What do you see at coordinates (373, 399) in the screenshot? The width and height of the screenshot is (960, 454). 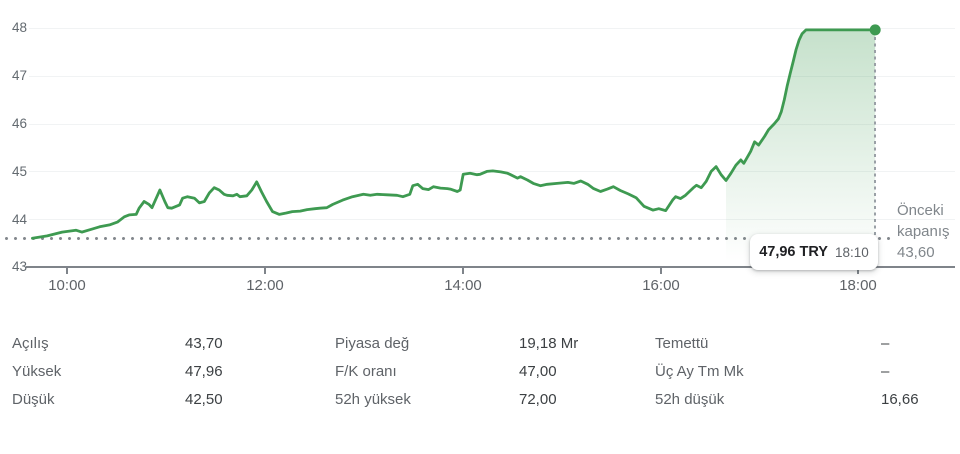 I see `stat-label: 52h yüksek` at bounding box center [373, 399].